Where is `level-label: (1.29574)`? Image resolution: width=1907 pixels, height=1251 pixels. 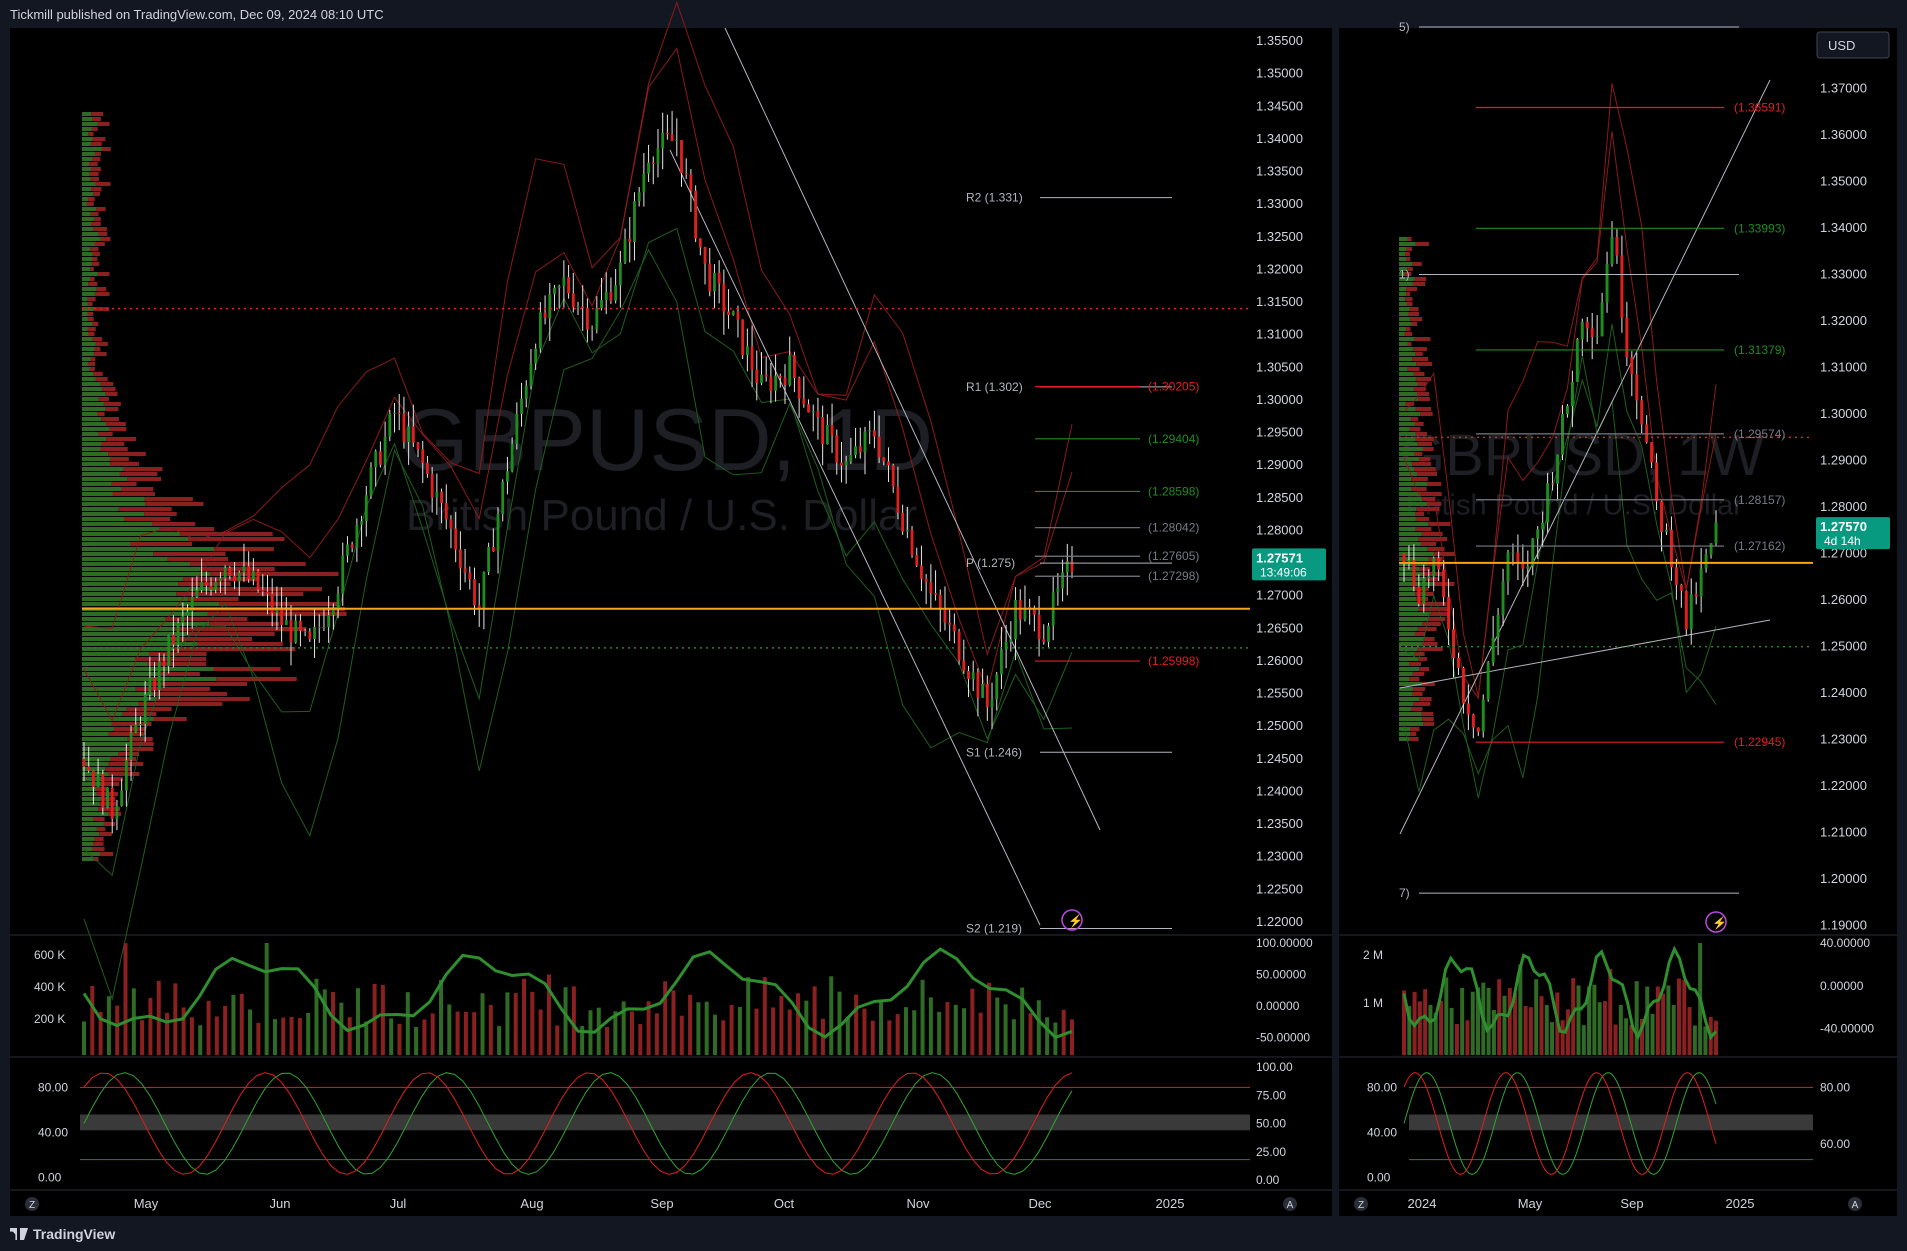 level-label: (1.29574) is located at coordinates (1759, 434).